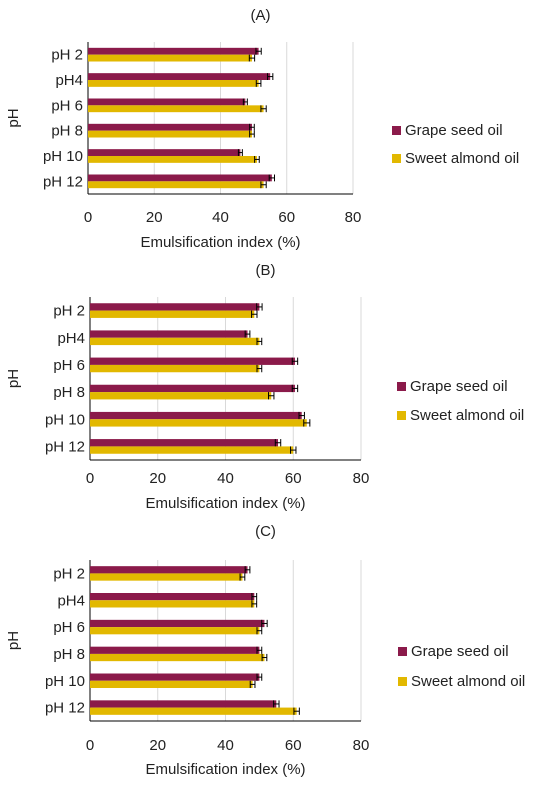 This screenshot has width=550, height=786. What do you see at coordinates (265, 531) in the screenshot?
I see `chart-title: (C)` at bounding box center [265, 531].